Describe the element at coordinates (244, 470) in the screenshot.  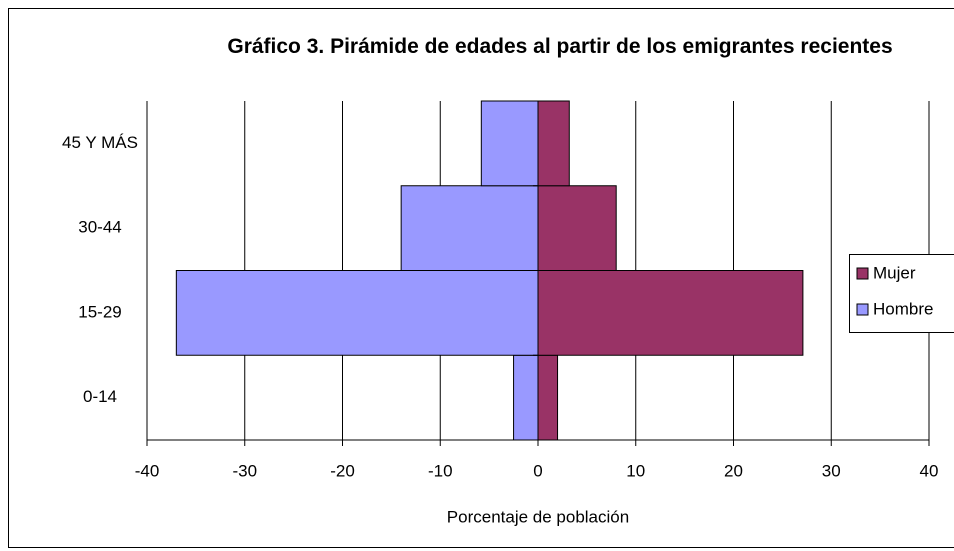
I see `x-tick-label: -30` at that location.